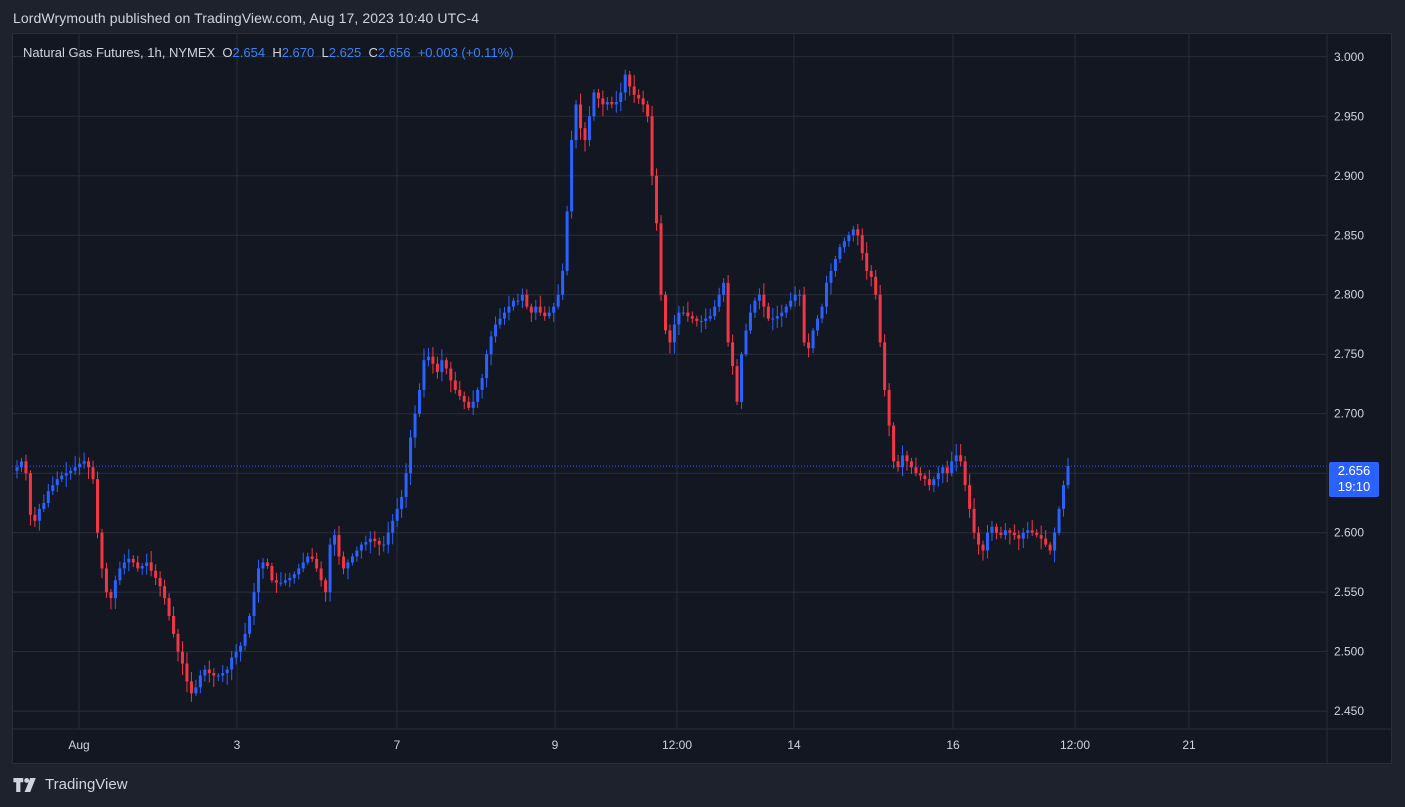  What do you see at coordinates (1349, 414) in the screenshot?
I see `price-tick-label: 2.700` at bounding box center [1349, 414].